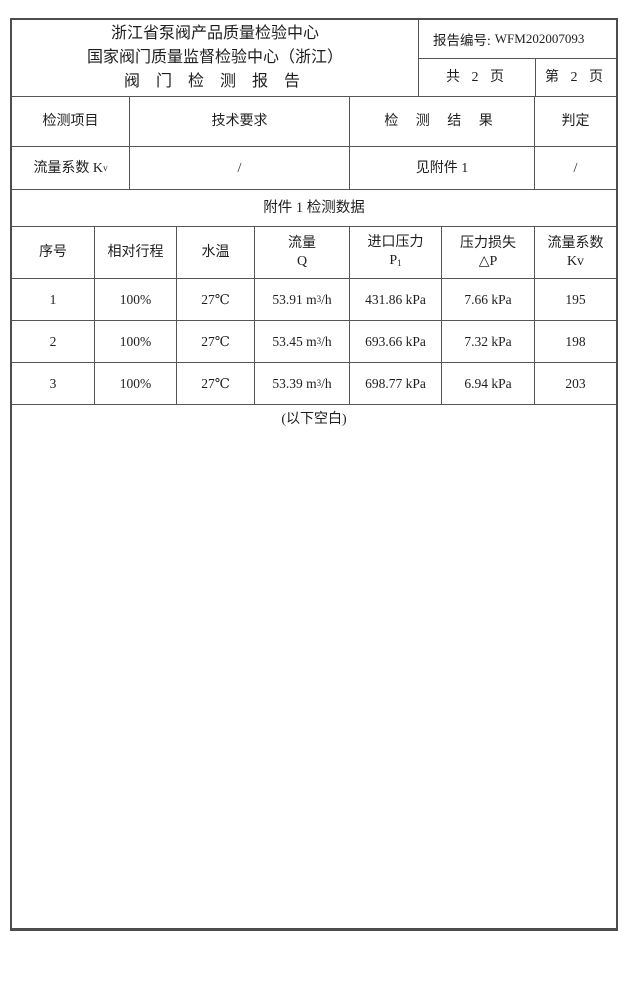  What do you see at coordinates (575, 383) in the screenshot?
I see `cell-kv: 203` at bounding box center [575, 383].